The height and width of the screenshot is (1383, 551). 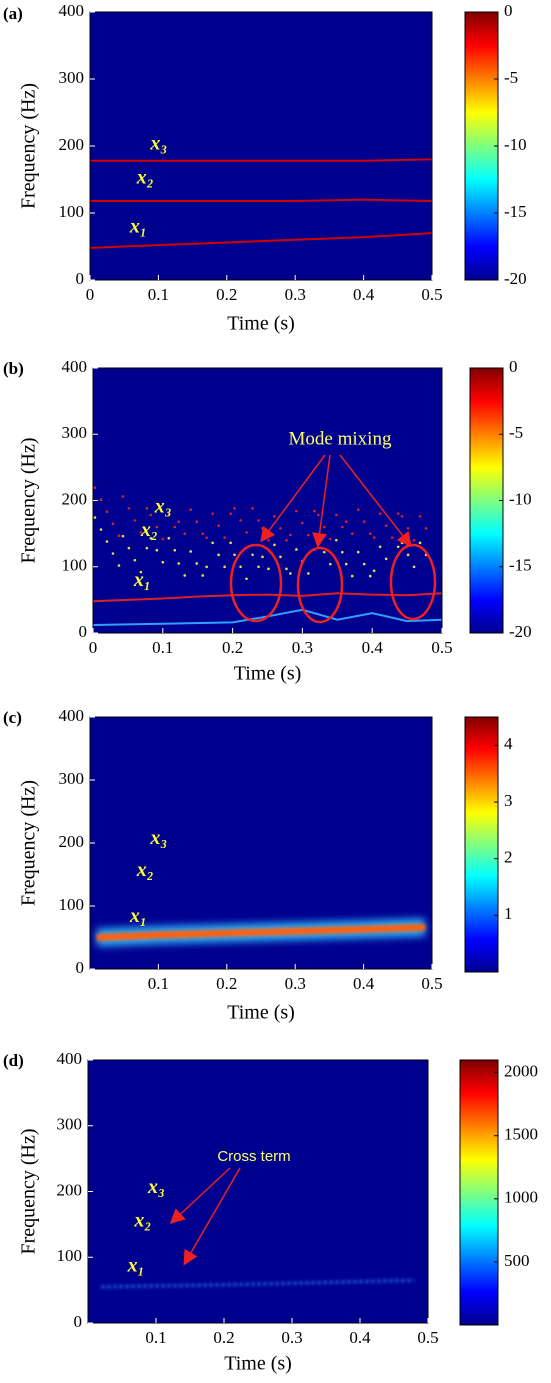 I want to click on colorbar-tick-label: 1, so click(x=508, y=913).